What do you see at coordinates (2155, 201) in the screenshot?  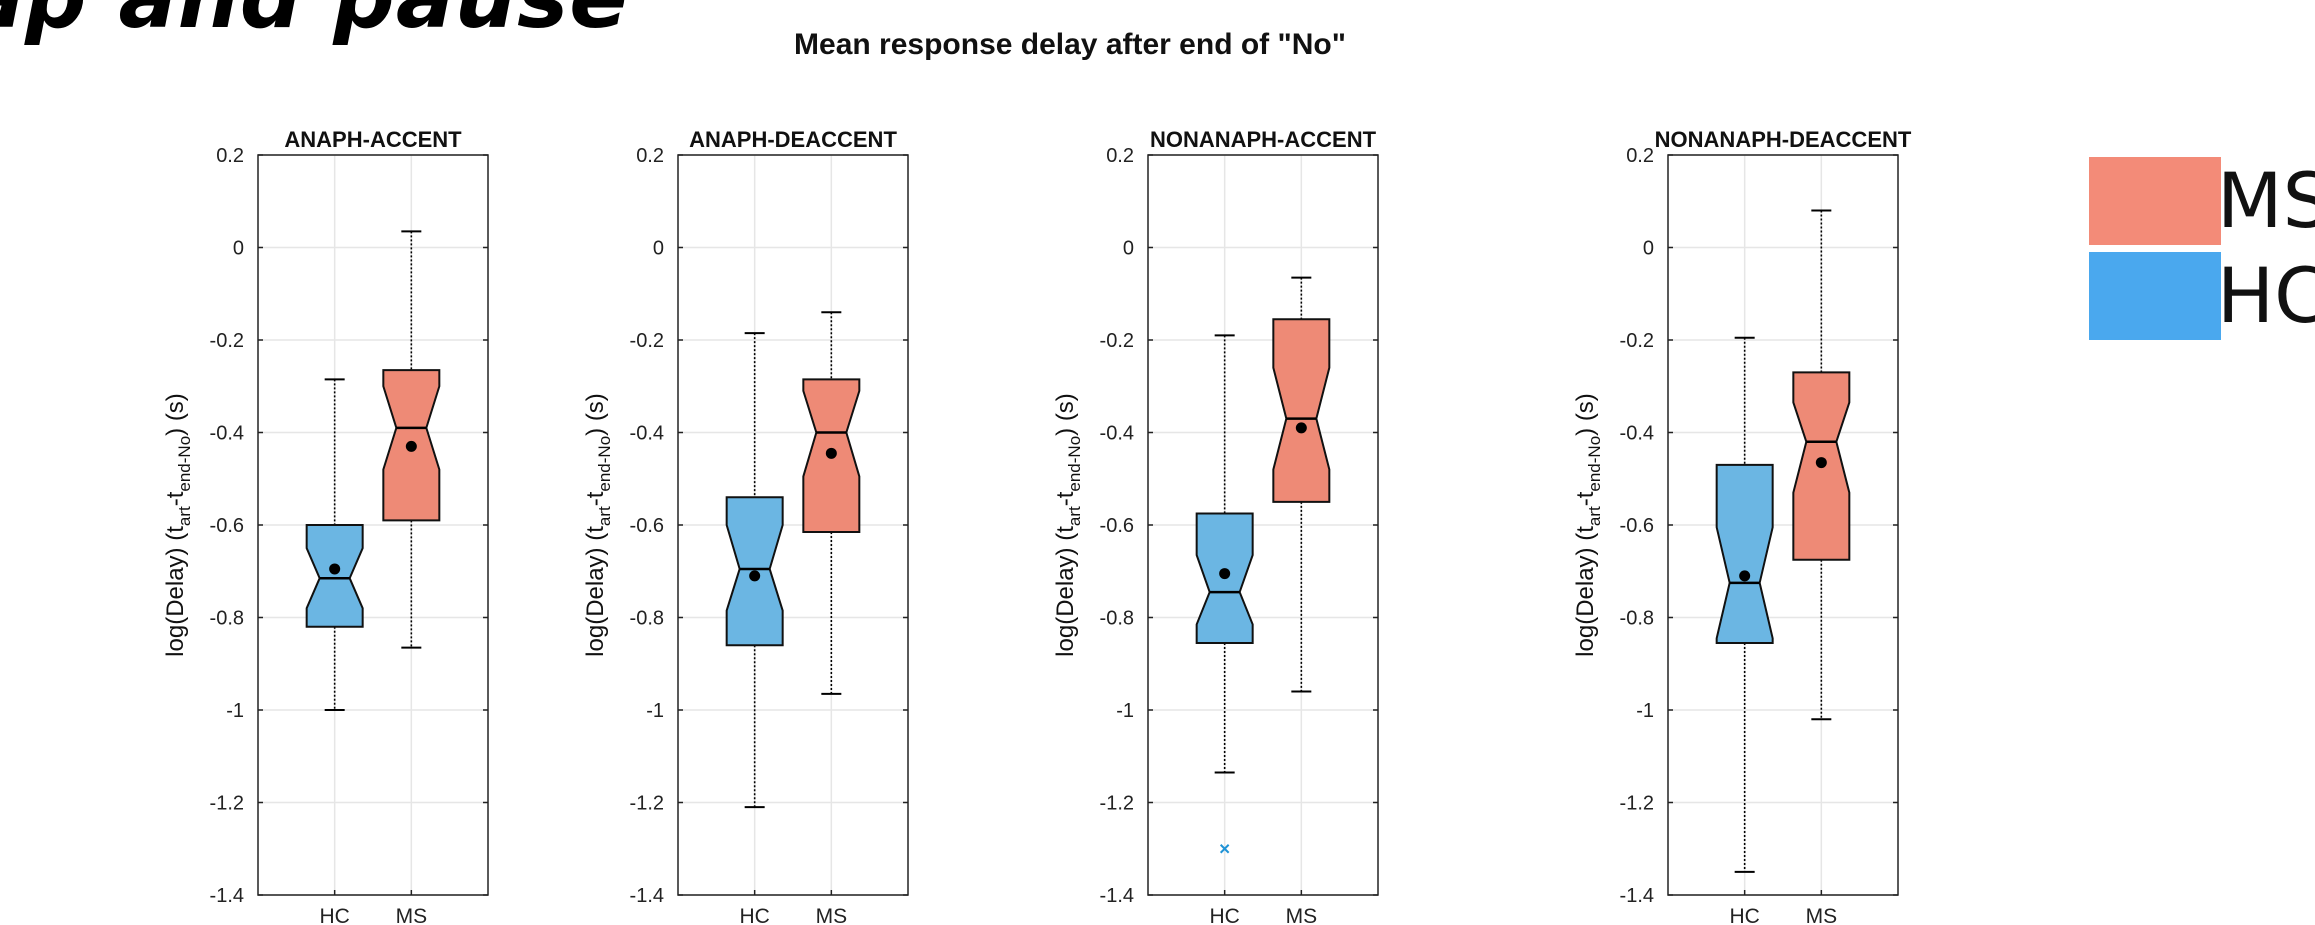 I see `legend-swatch-ms` at bounding box center [2155, 201].